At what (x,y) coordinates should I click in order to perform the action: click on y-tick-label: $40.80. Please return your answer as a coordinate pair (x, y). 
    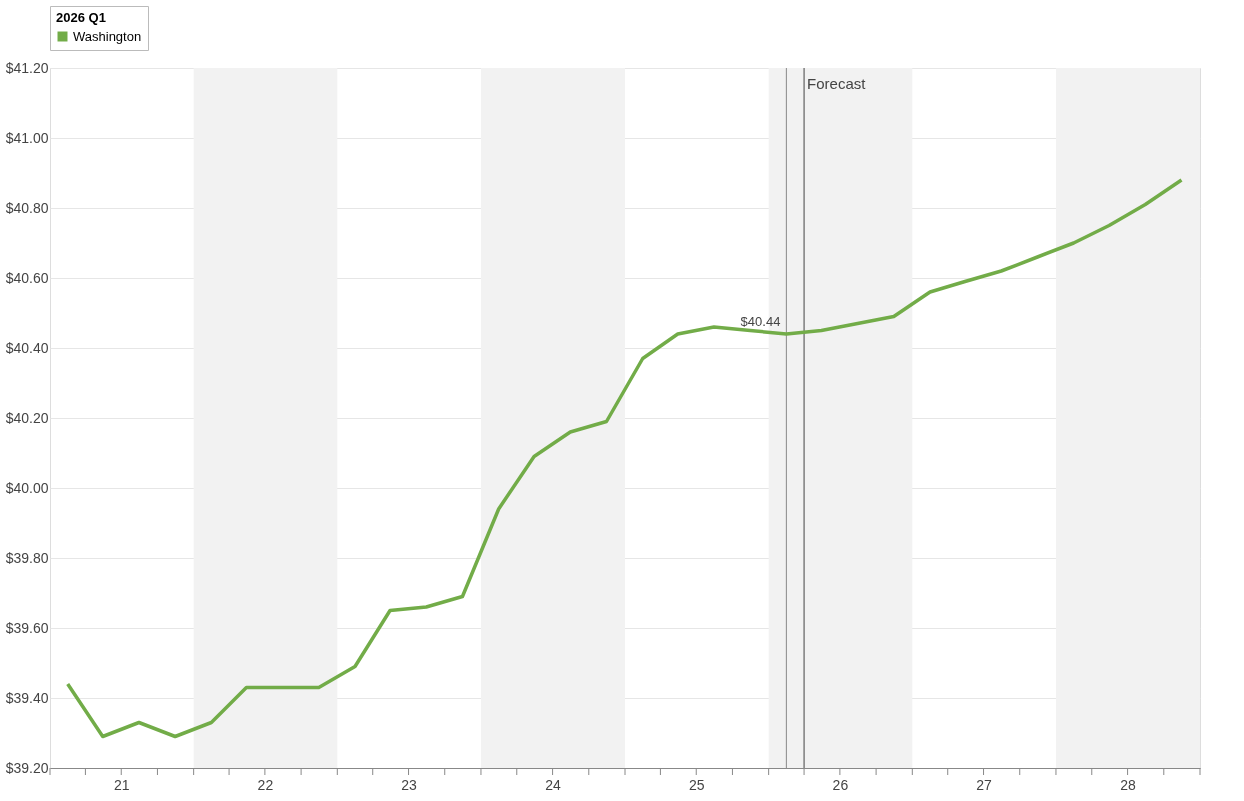
    Looking at the image, I should click on (27, 207).